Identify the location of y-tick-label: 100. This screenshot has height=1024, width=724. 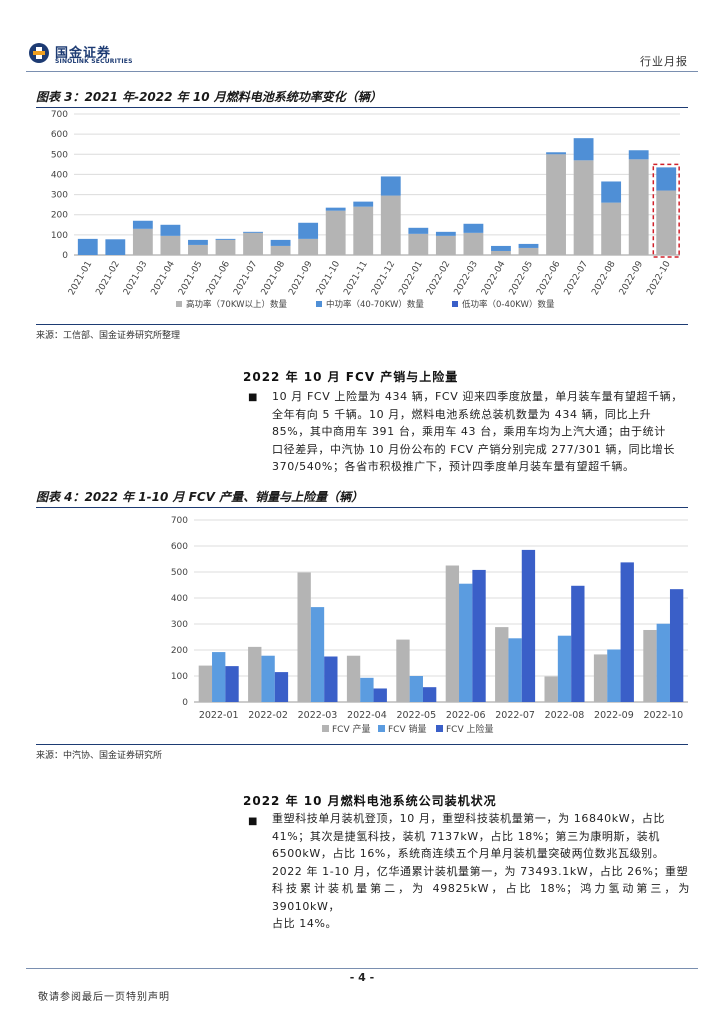
(59, 236).